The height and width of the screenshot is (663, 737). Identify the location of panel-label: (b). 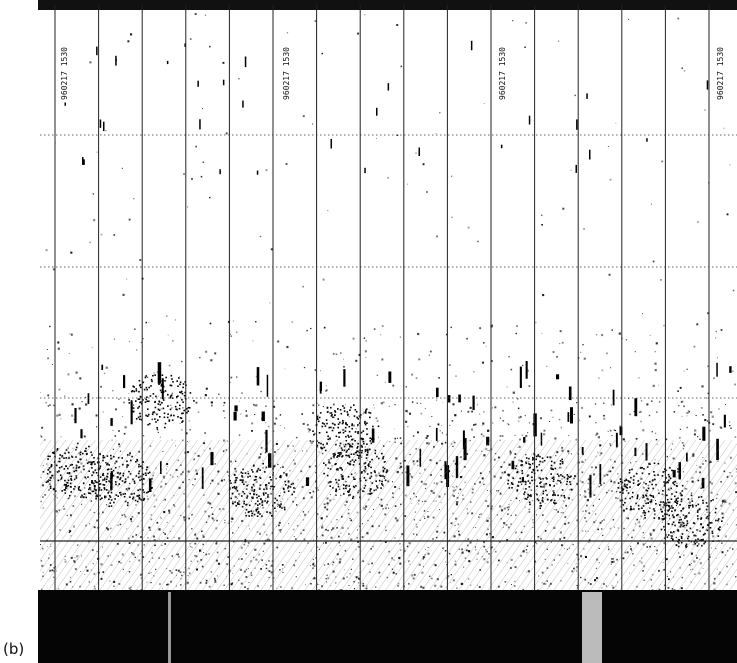
(14, 649).